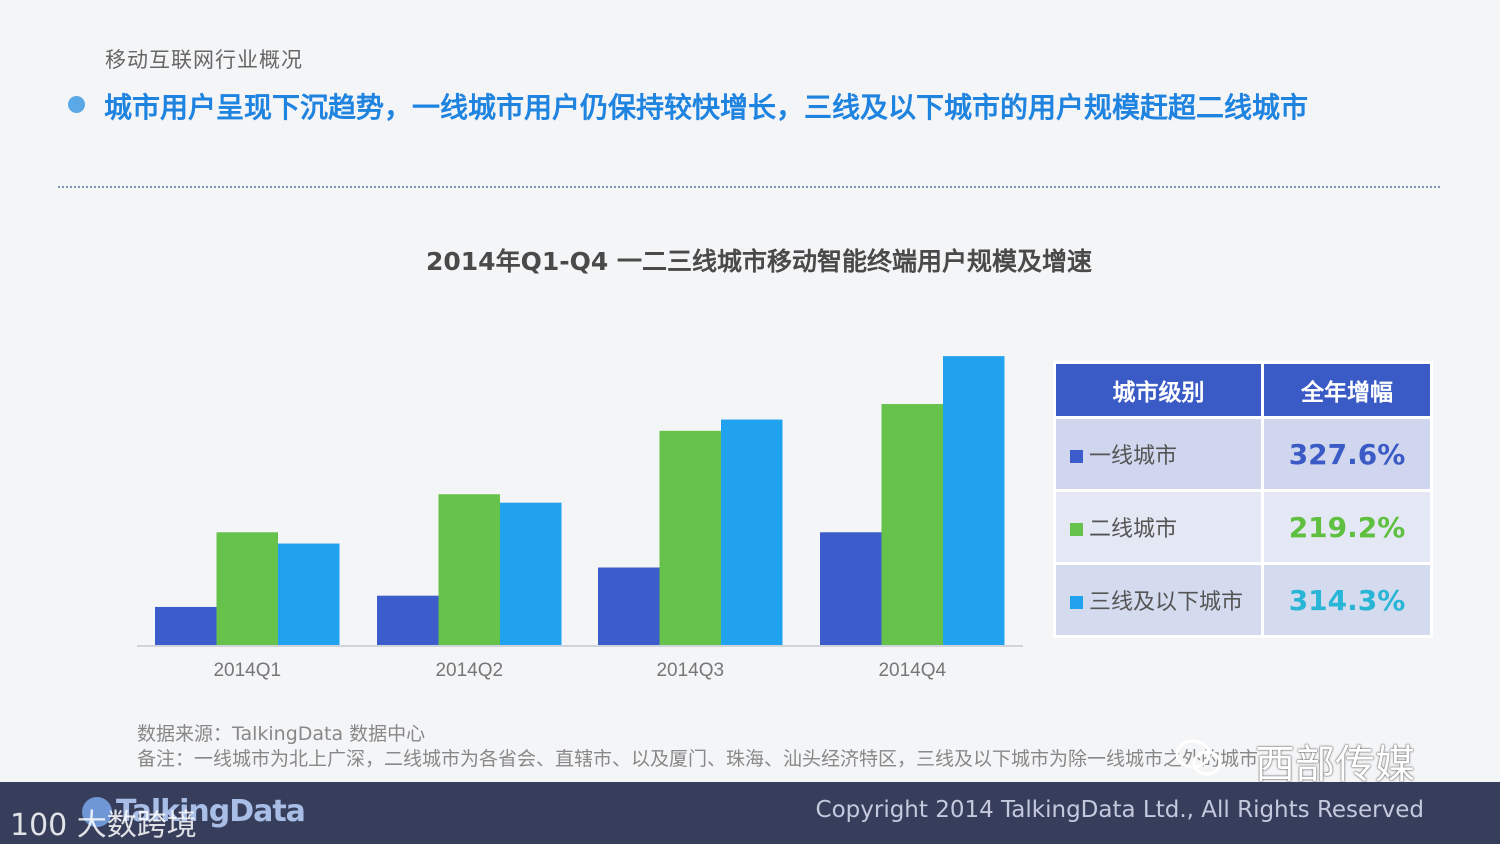  What do you see at coordinates (1076, 602) in the screenshot?
I see `swatch-tier3` at bounding box center [1076, 602].